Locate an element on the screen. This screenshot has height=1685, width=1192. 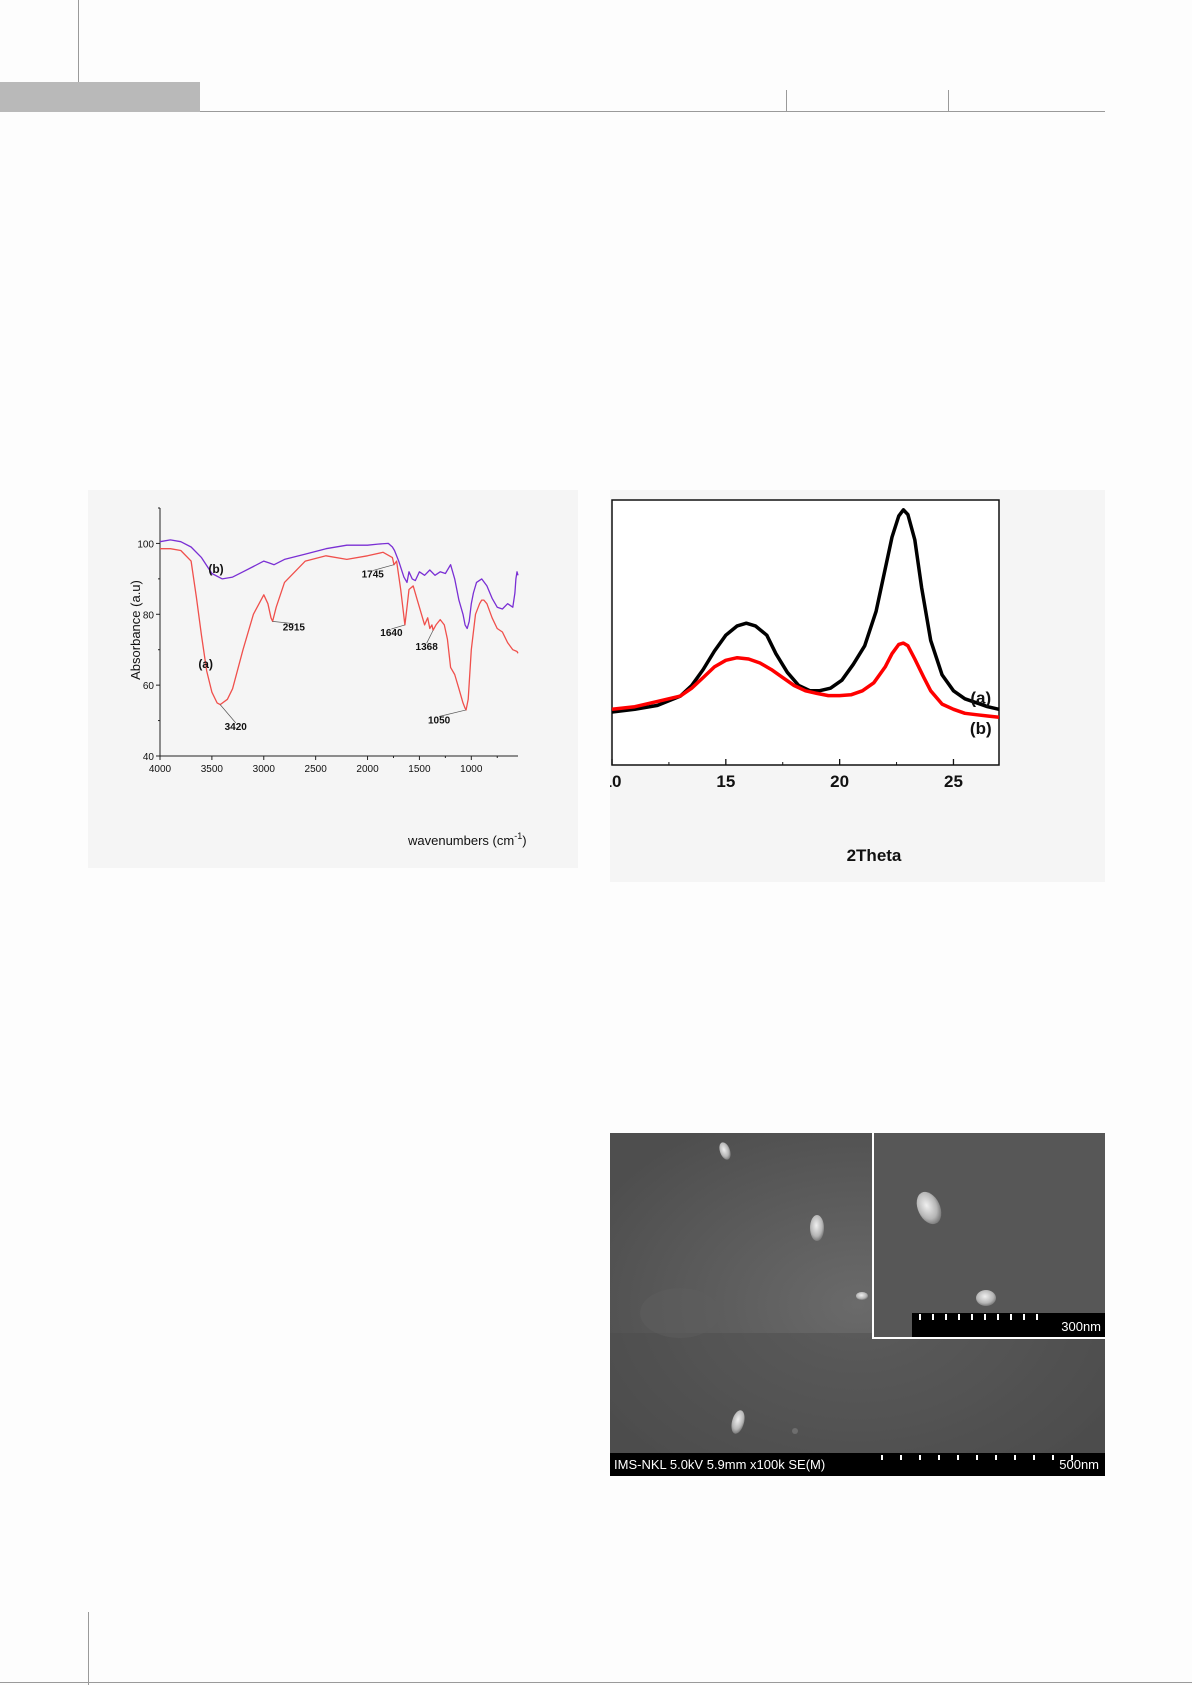
ftir-x-tick-label: 3000 is located at coordinates (264, 769).